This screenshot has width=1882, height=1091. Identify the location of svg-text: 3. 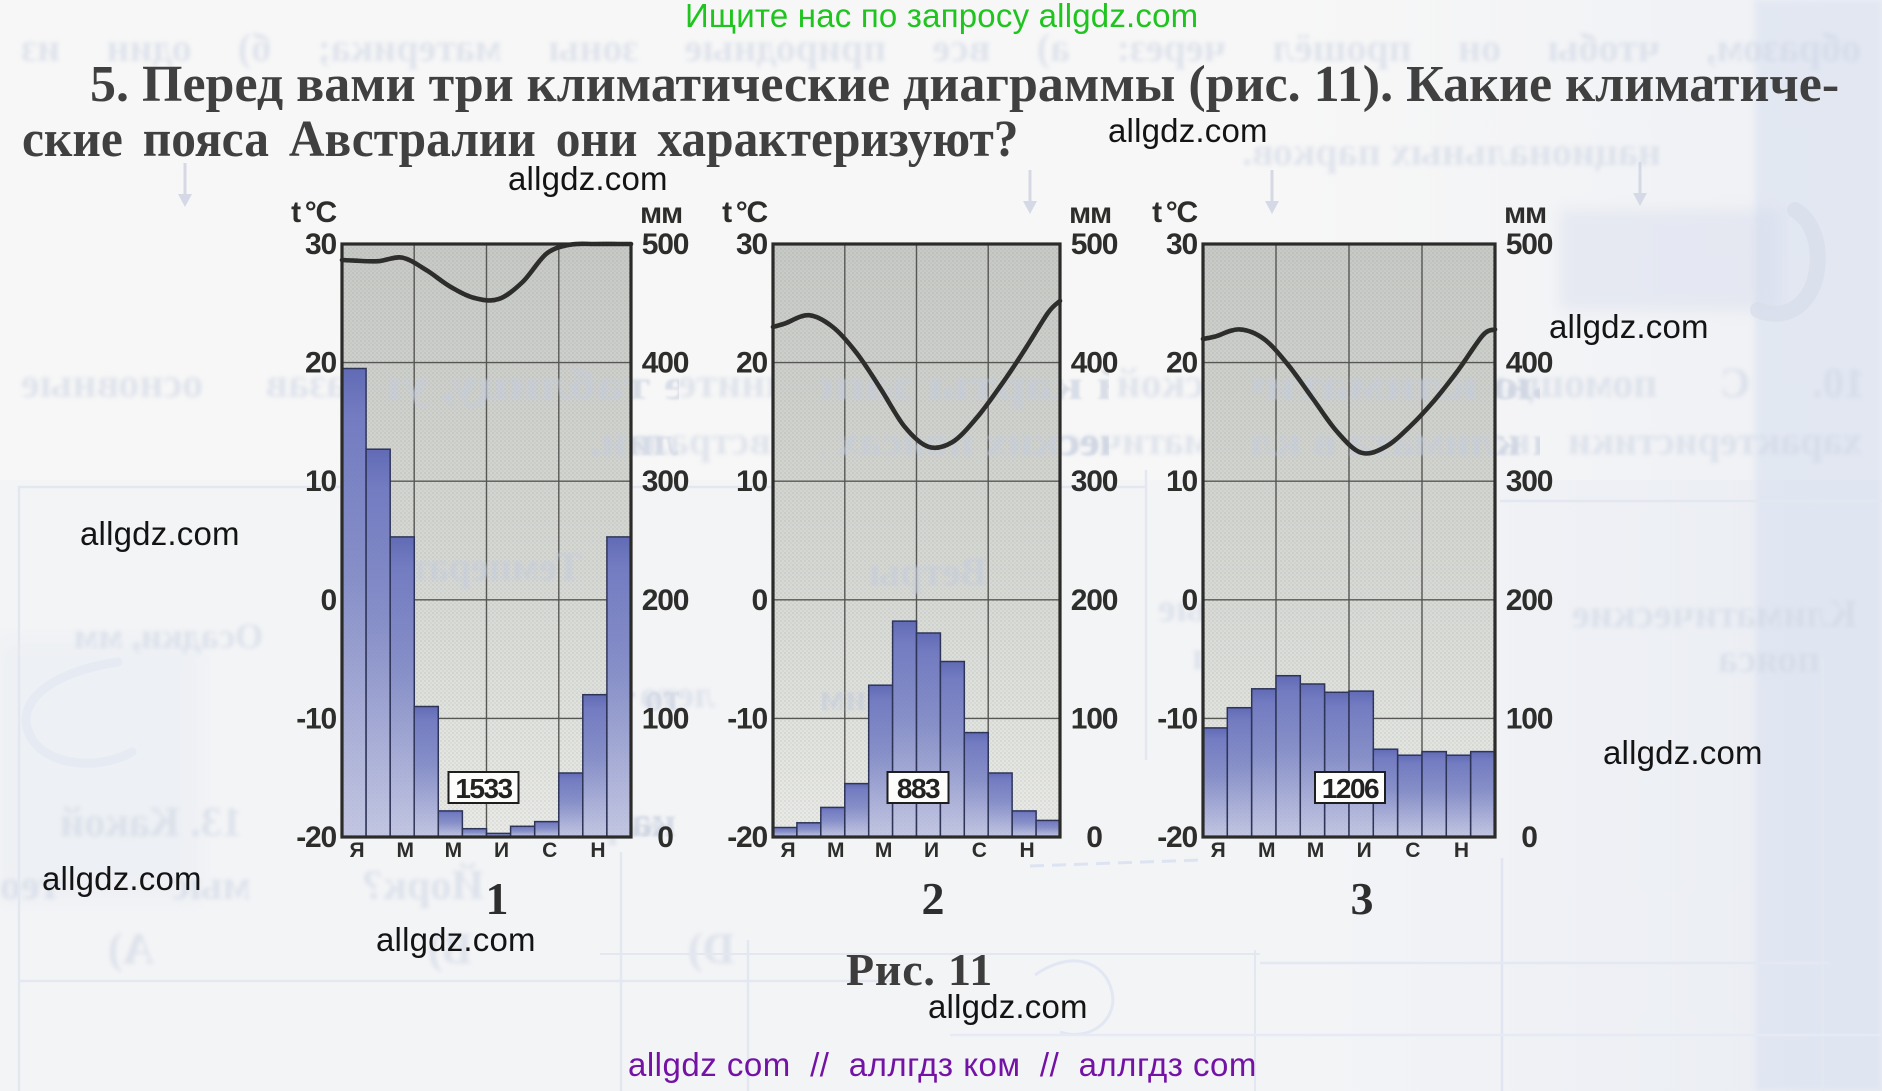
(1362, 898).